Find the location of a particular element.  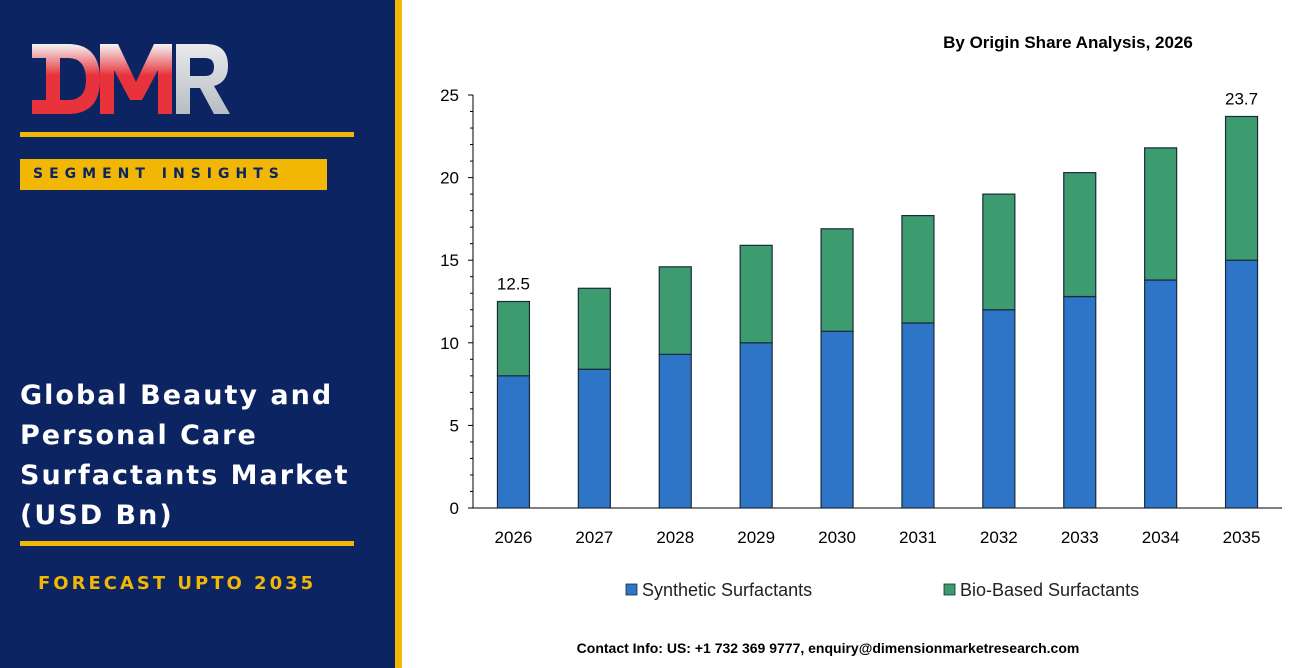

x-tick-label: 2030 is located at coordinates (837, 537).